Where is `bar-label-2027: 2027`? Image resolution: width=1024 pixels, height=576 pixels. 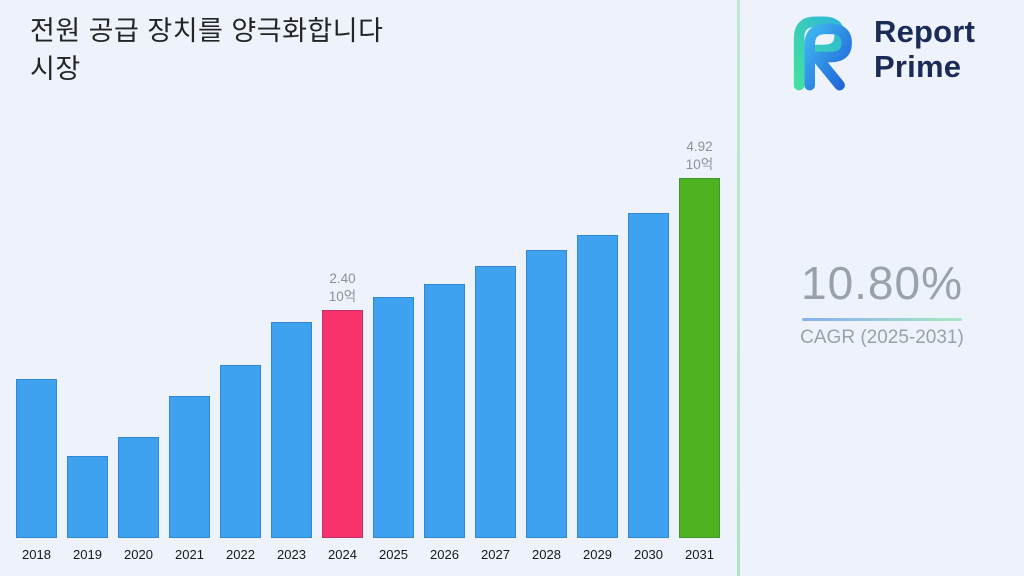
bar-label-2027: 2027 is located at coordinates (495, 554).